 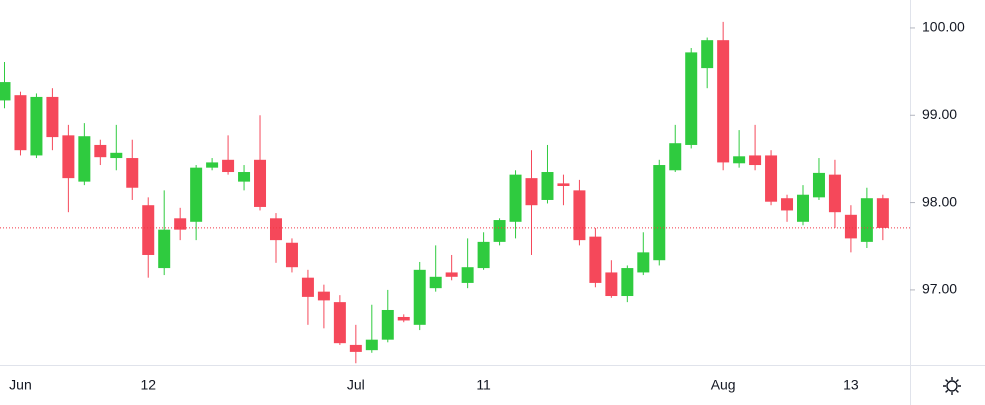 What do you see at coordinates (723, 385) in the screenshot?
I see `x-tick-label: Aug` at bounding box center [723, 385].